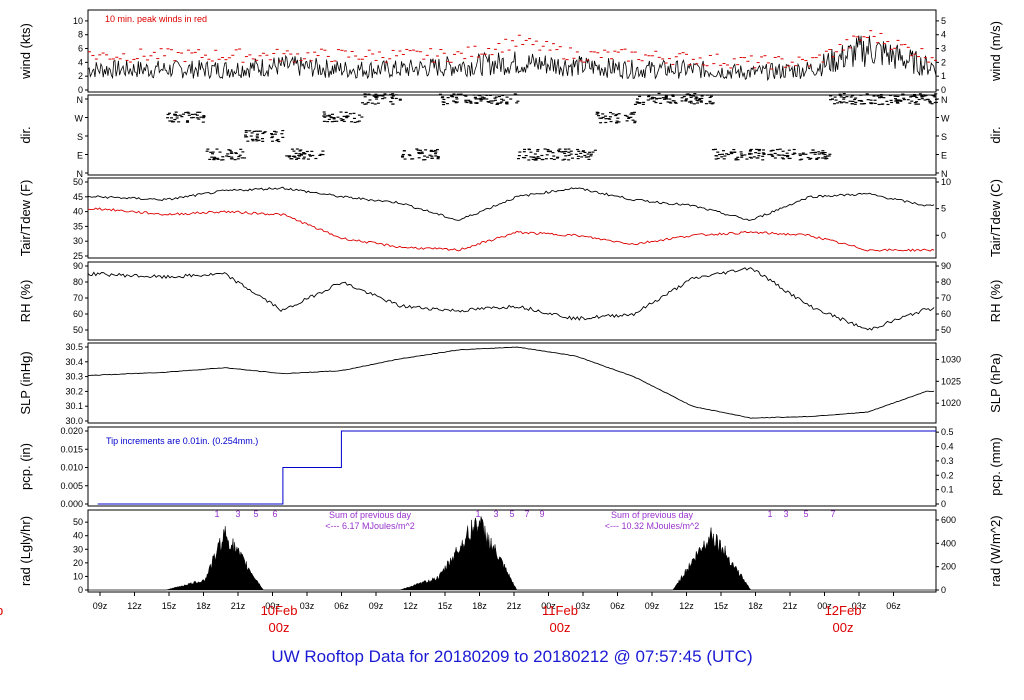 The width and height of the screenshot is (1024, 700). I want to click on hour-mark: 6, so click(274, 514).